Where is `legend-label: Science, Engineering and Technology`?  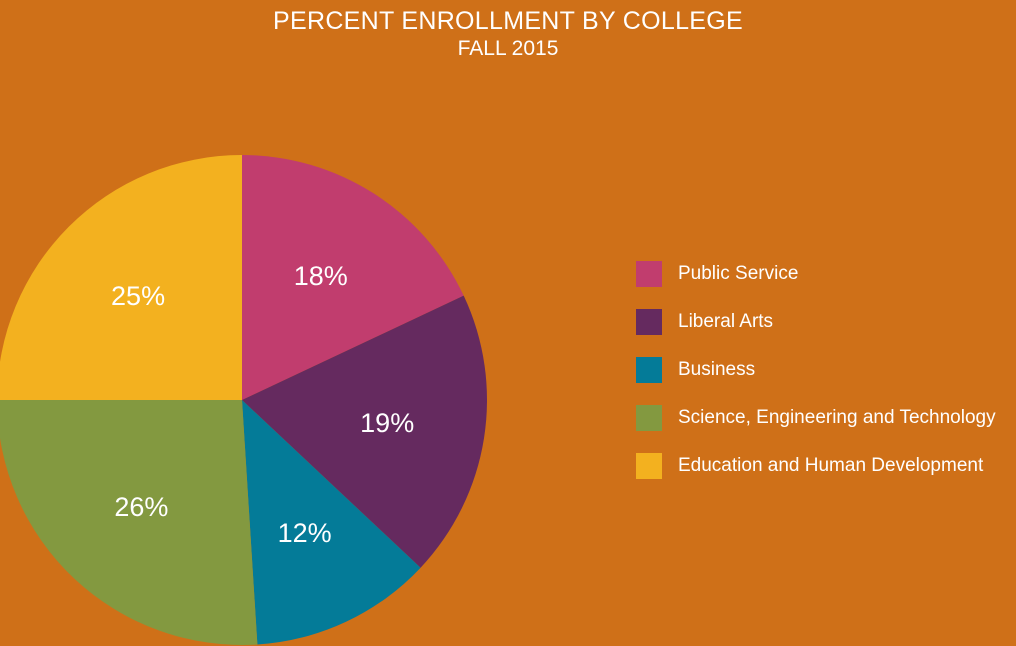
legend-label: Science, Engineering and Technology is located at coordinates (837, 417).